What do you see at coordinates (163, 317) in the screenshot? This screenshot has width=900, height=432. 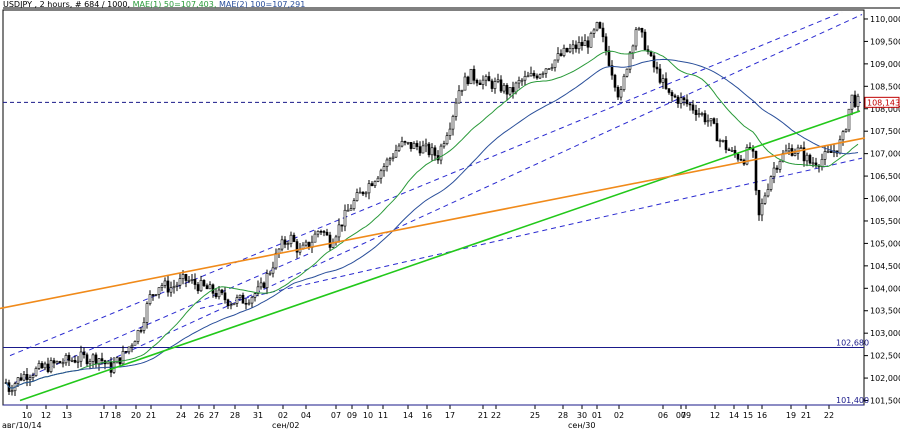 I see `channel-lower-line-a` at bounding box center [163, 317].